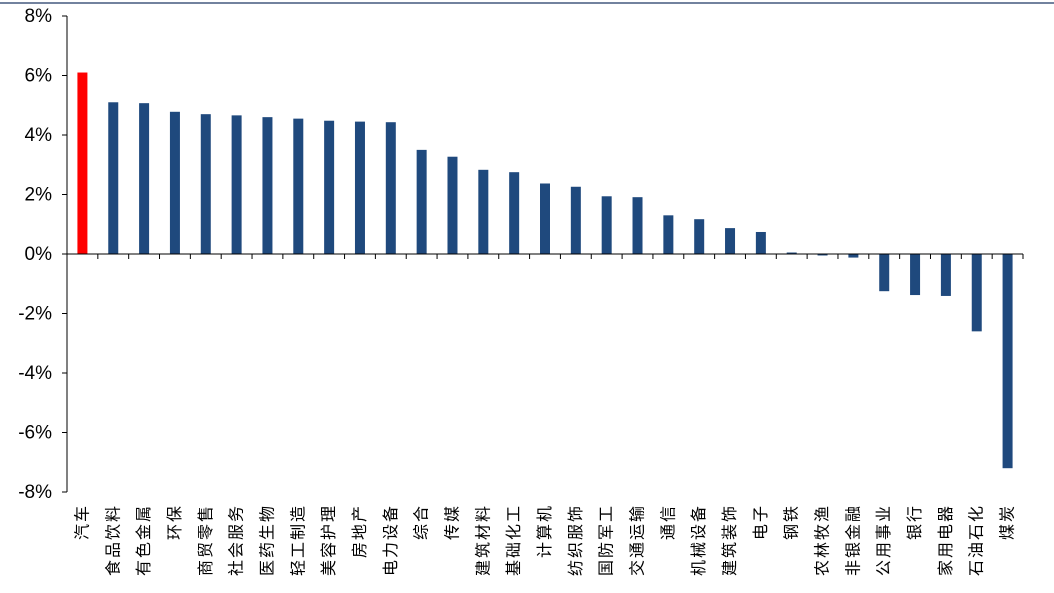 The width and height of the screenshot is (1054, 593). I want to click on x-tick-label: 机械设备, so click(698, 540).